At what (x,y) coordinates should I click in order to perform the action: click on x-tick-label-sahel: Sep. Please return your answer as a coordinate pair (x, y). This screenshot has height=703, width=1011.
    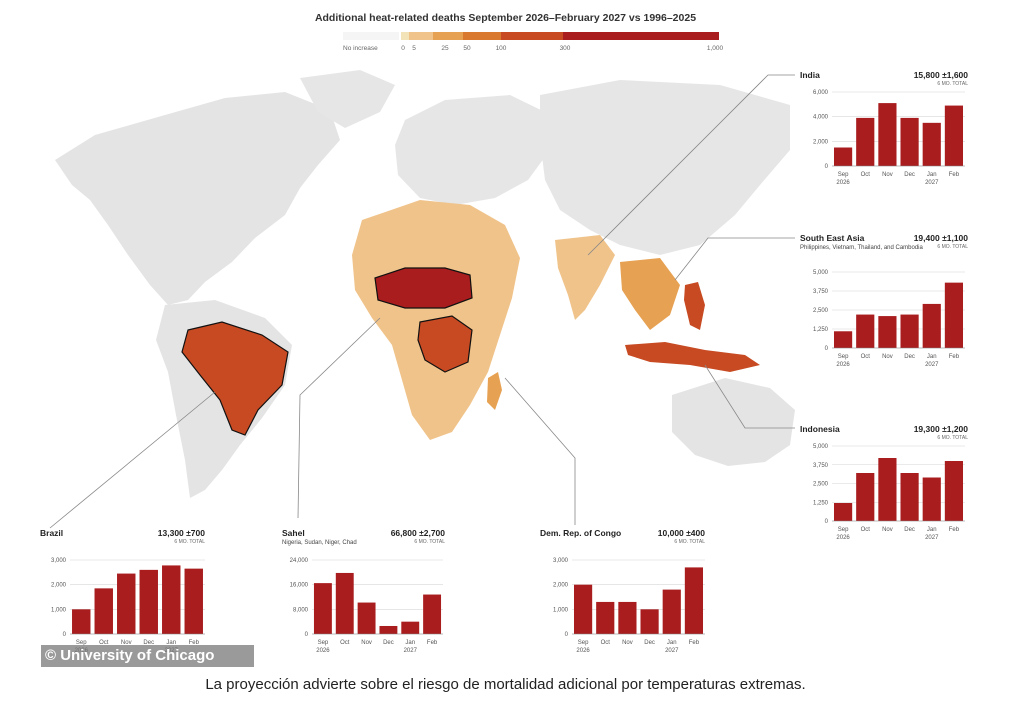
    Looking at the image, I should click on (323, 643).